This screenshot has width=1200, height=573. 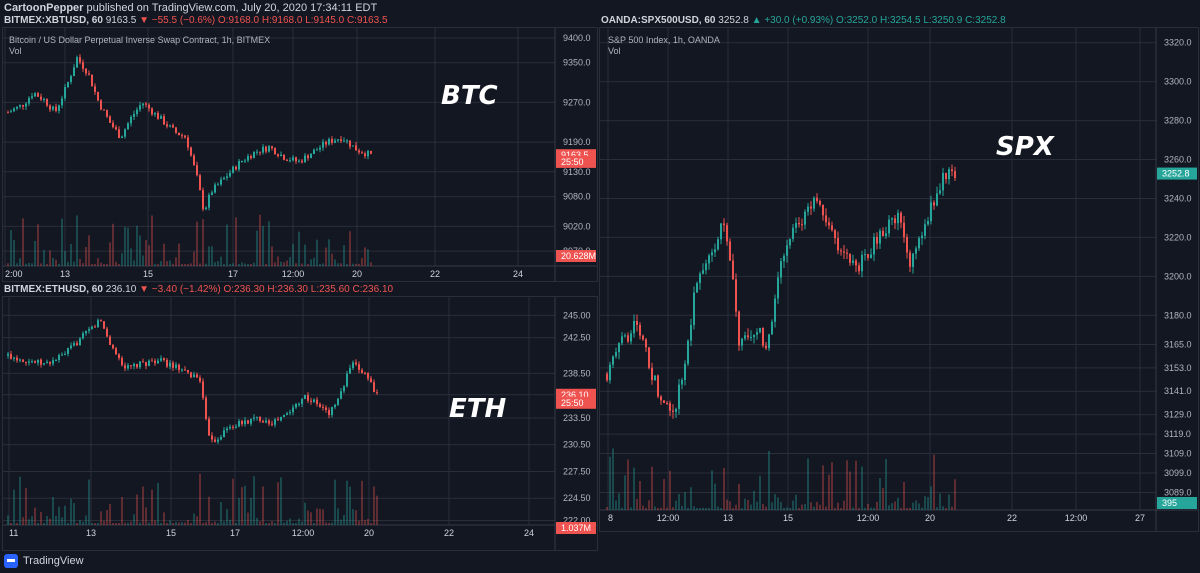 What do you see at coordinates (15, 51) in the screenshot?
I see `btc-vol-label: Vol` at bounding box center [15, 51].